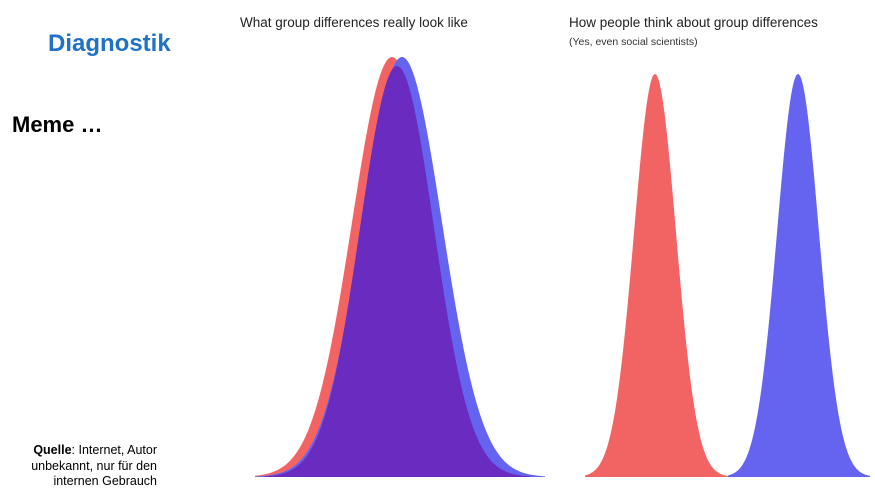  I want to click on right-caption: How people think about group differences, so click(693, 22).